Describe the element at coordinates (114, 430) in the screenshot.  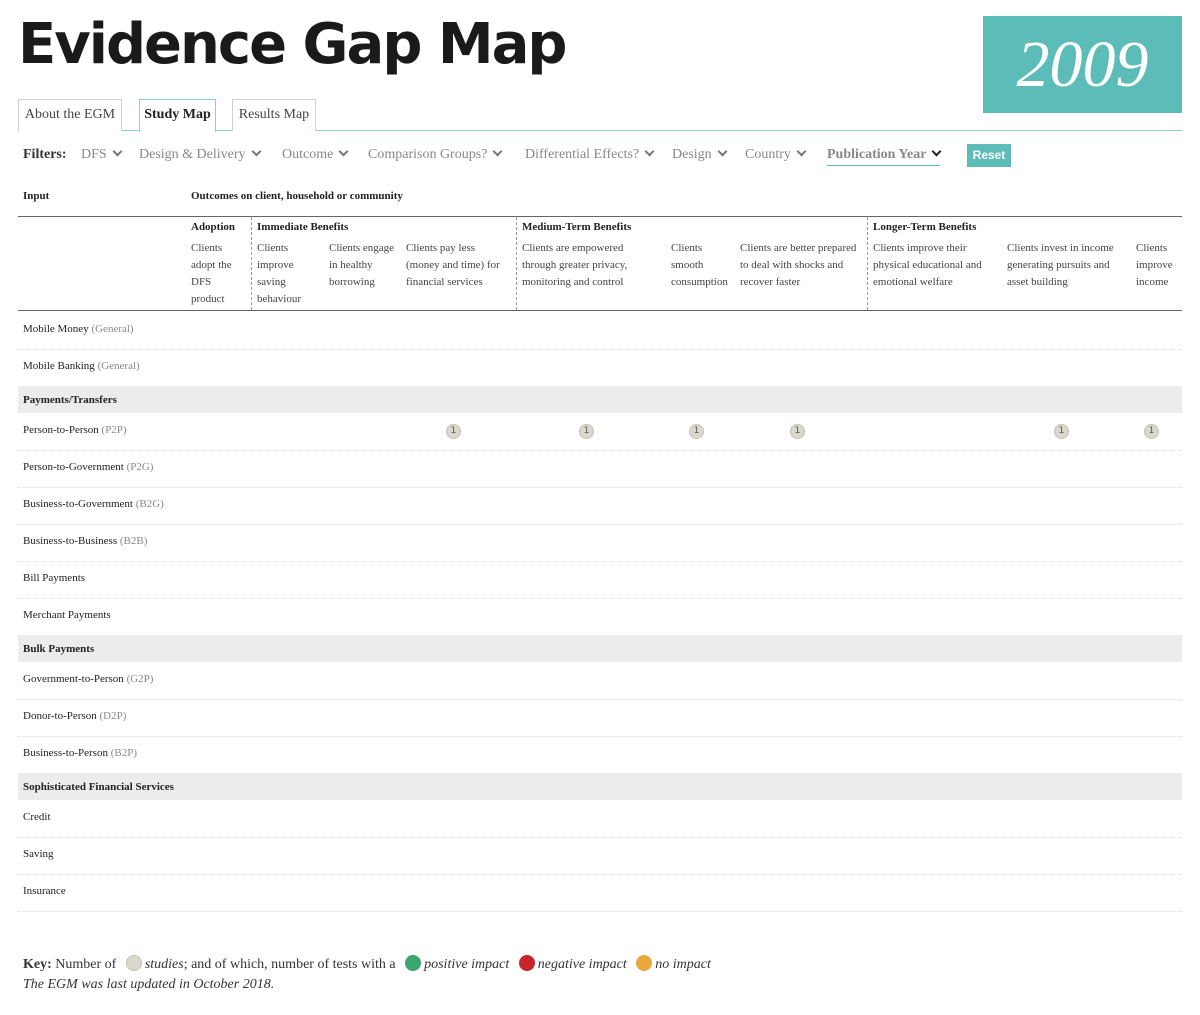
I see `row-abbr: (P2P)` at that location.